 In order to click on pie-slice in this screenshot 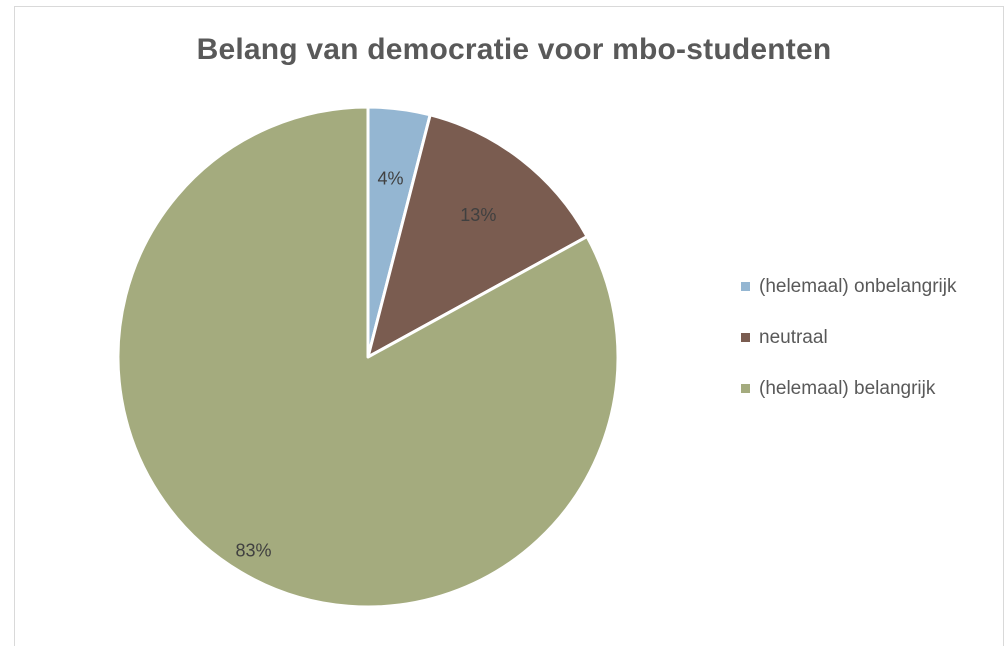, I will do `click(477, 236)`.